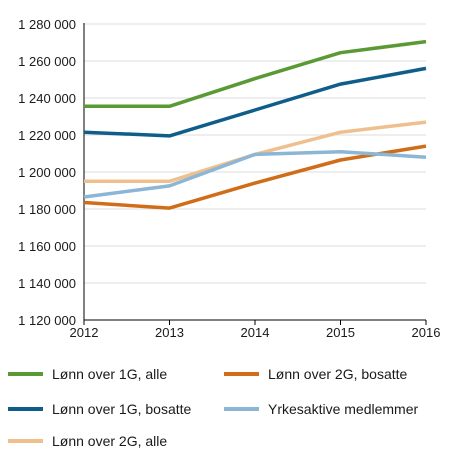 The image size is (450, 466). I want to click on x-tick-label: 2013, so click(169, 332).